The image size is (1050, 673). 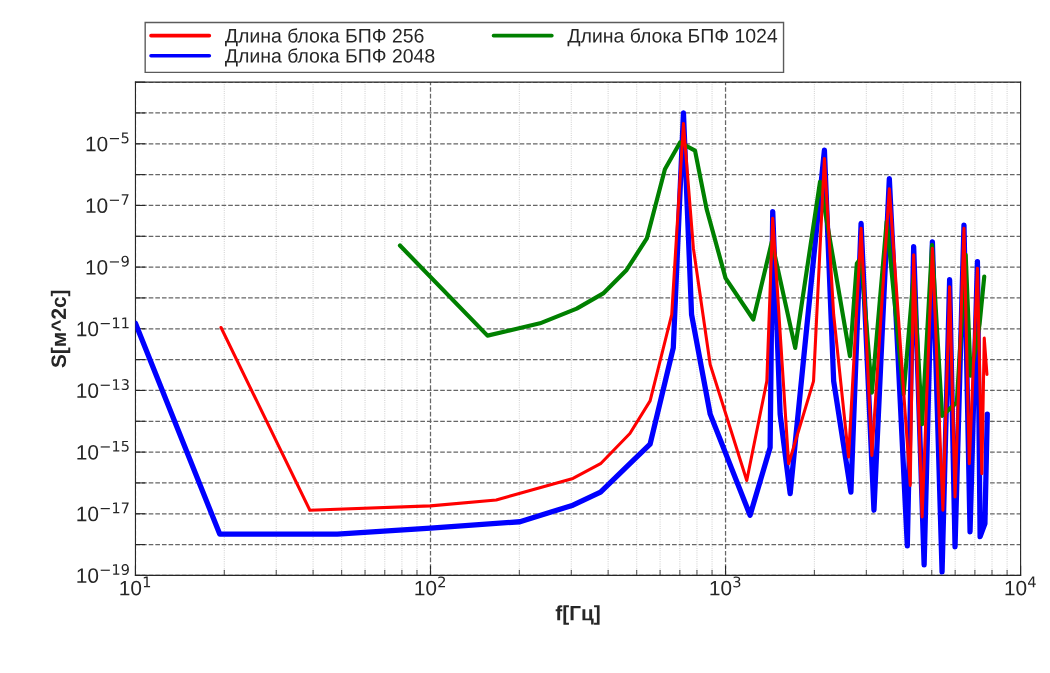 What do you see at coordinates (103, 450) in the screenshot?
I see `y-tick-label: 10$^{−15}$` at bounding box center [103, 450].